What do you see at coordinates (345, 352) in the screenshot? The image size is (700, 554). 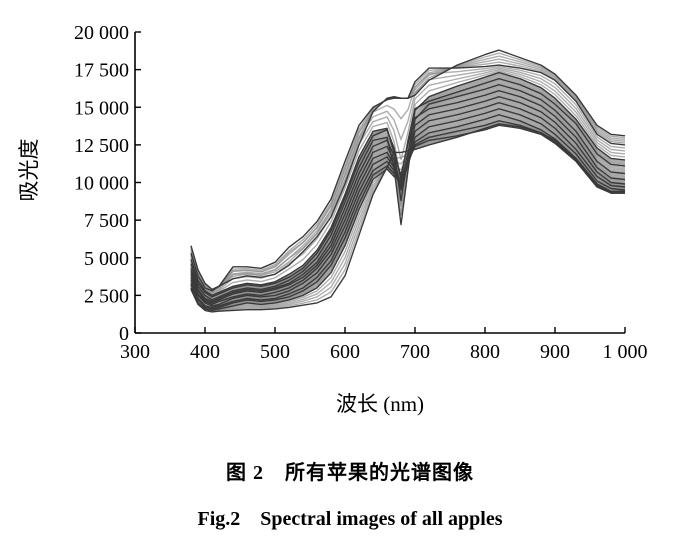 I see `x-tick-label: 600` at bounding box center [345, 352].